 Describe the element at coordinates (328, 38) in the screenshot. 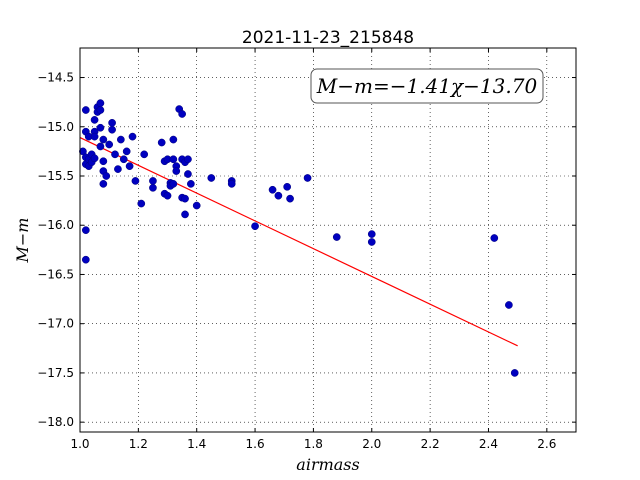

I see `chart-title: 2021-11-23_215848` at that location.